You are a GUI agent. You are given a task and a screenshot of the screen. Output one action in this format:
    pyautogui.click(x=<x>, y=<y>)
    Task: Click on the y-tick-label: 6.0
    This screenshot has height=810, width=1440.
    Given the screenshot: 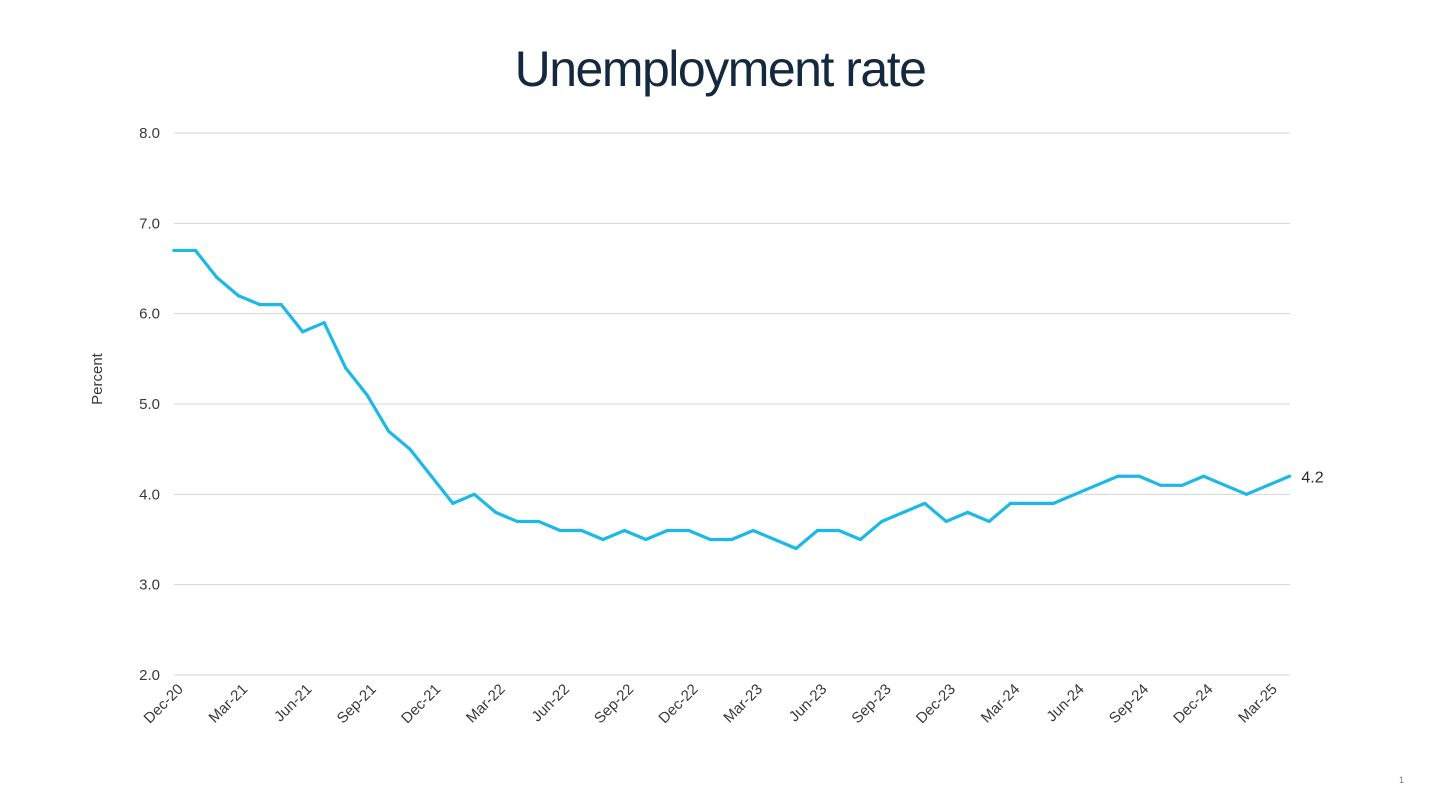 What is the action you would take?
    pyautogui.click(x=149, y=314)
    